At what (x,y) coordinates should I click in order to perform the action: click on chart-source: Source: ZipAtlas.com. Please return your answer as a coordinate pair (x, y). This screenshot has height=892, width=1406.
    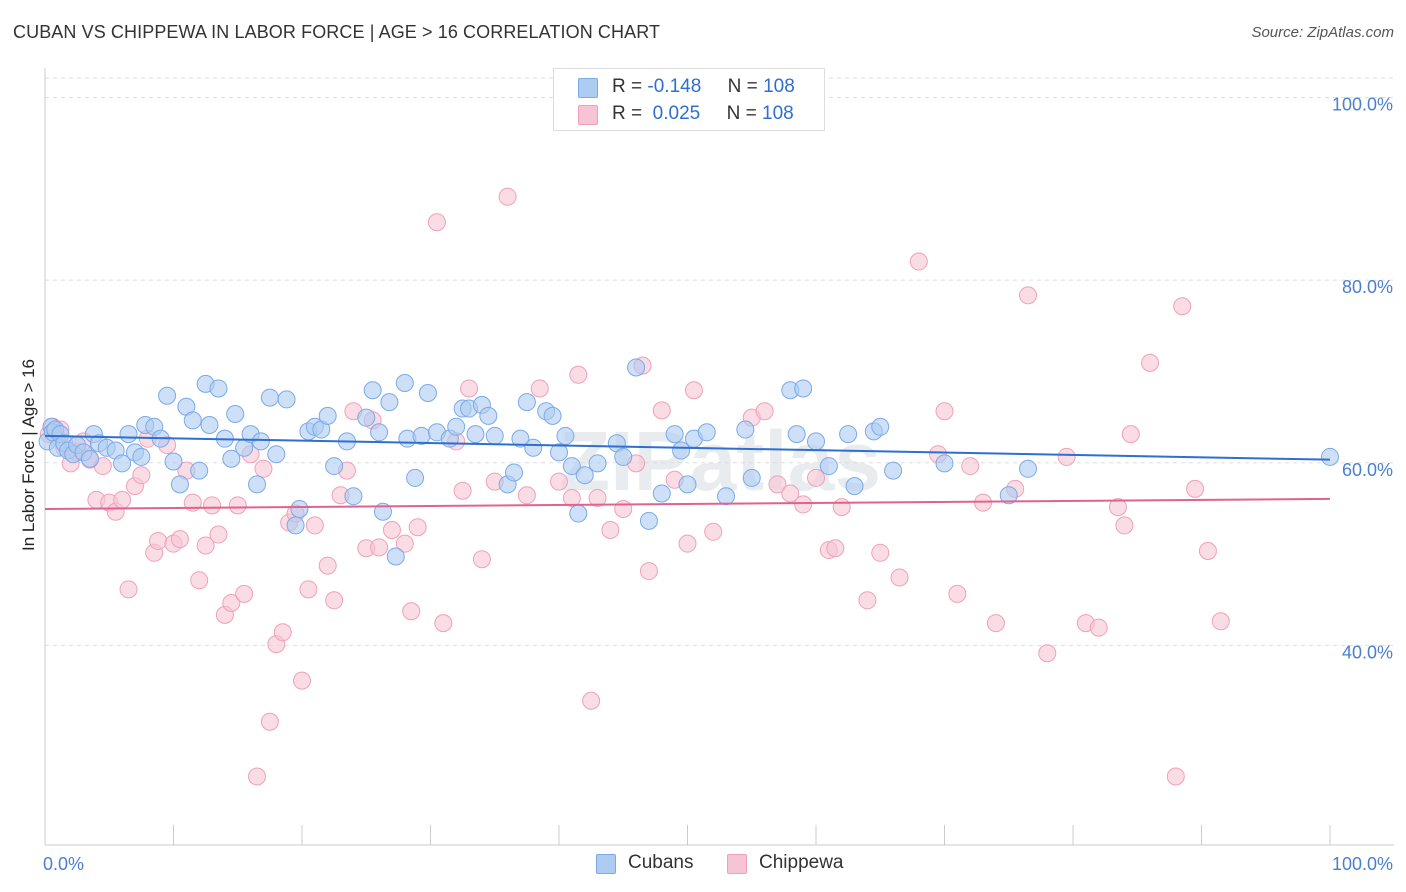
    Looking at the image, I should click on (1322, 32).